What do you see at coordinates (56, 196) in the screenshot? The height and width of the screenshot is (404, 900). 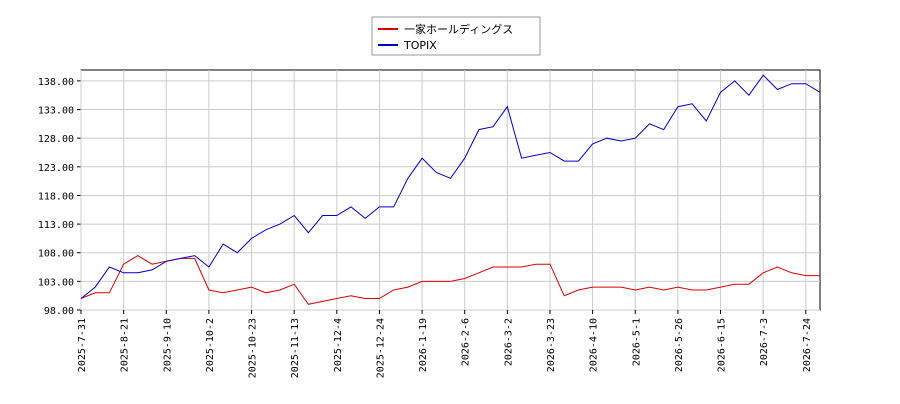 I see `y-tick-label: 118.00` at bounding box center [56, 196].